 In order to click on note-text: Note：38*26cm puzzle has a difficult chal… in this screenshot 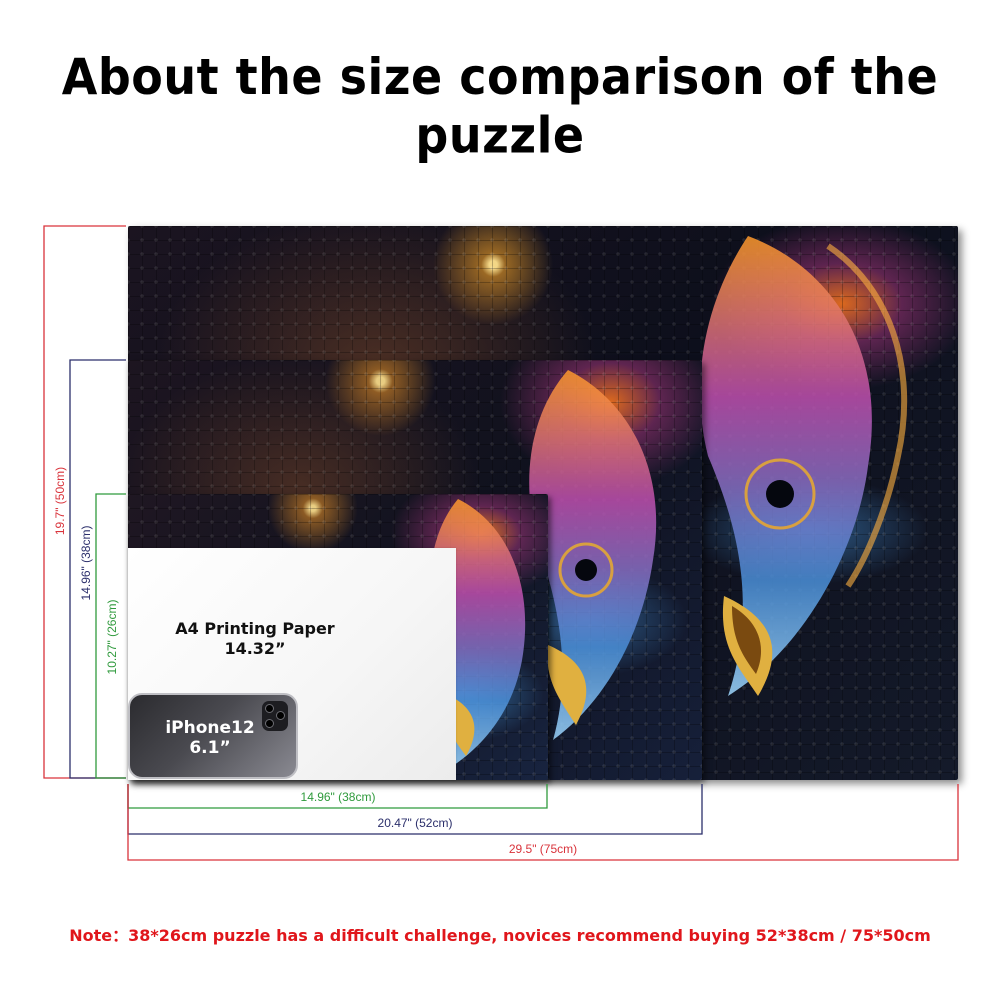, I will do `click(500, 935)`.